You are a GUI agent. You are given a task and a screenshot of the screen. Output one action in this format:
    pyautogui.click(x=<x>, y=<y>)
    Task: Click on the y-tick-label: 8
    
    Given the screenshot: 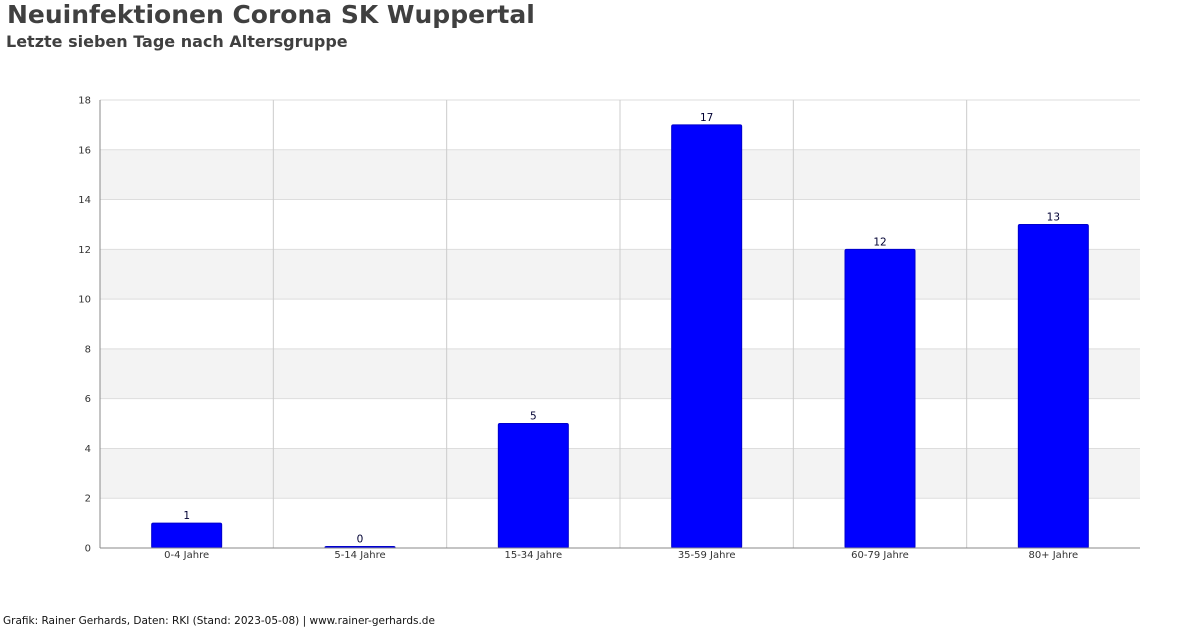 What is the action you would take?
    pyautogui.click(x=88, y=349)
    